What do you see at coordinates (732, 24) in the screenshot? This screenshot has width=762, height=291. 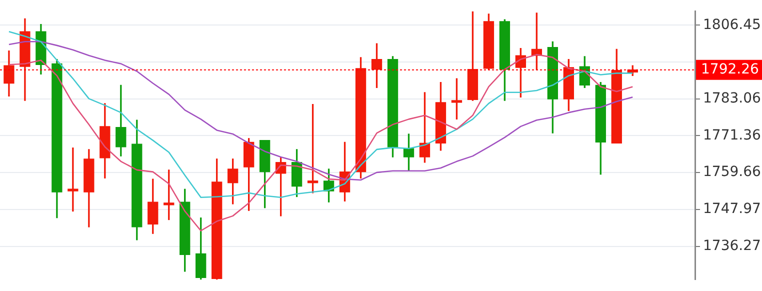 I see `y-tick-label: 1806.45` at bounding box center [732, 24].